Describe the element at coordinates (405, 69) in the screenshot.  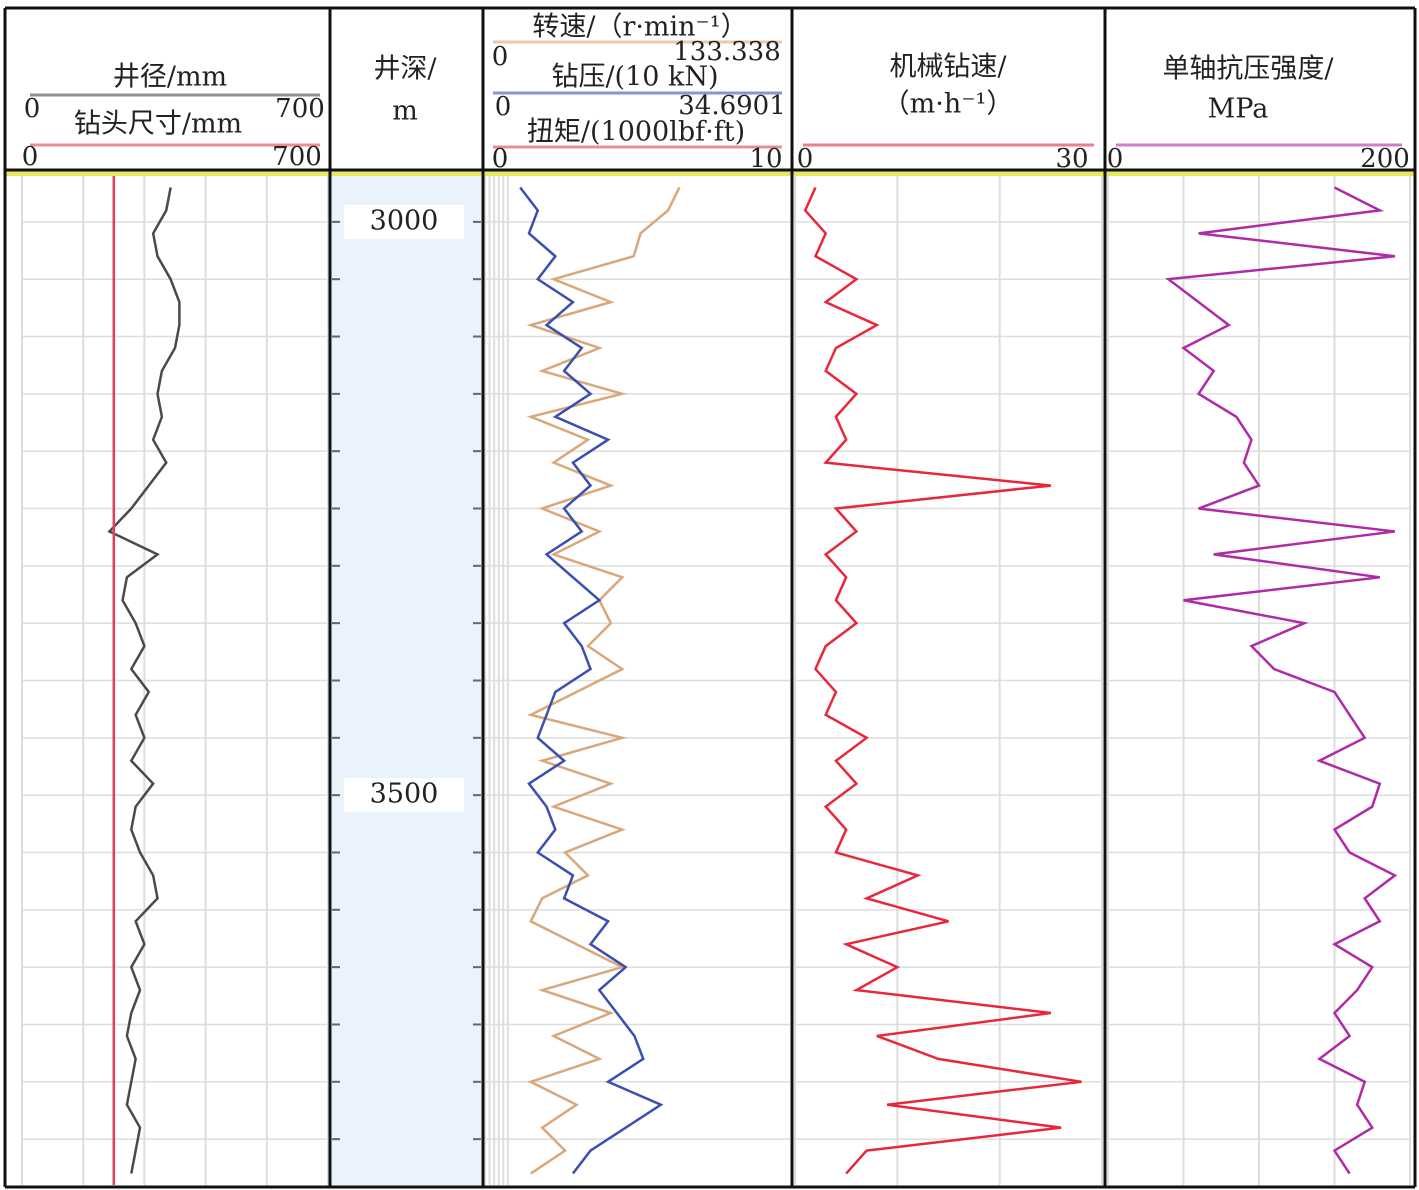
I see `track-title: 井深/` at that location.